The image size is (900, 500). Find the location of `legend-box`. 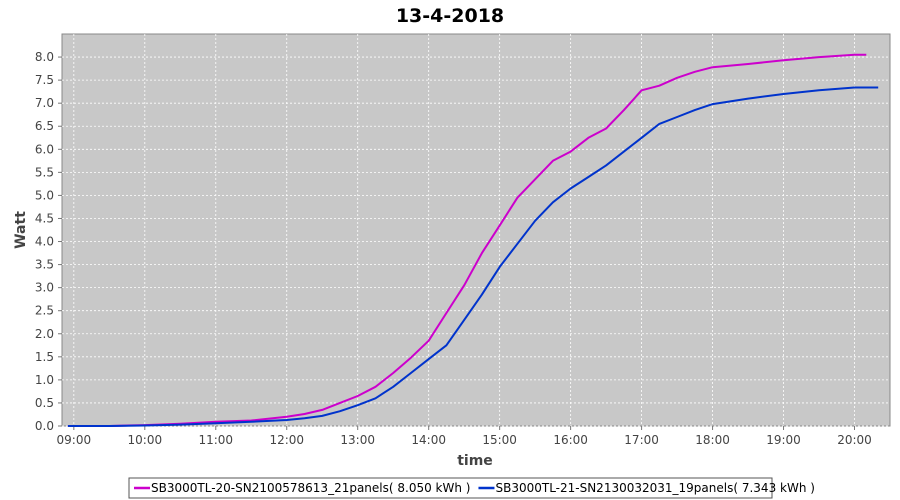

legend-box is located at coordinates (450, 488).